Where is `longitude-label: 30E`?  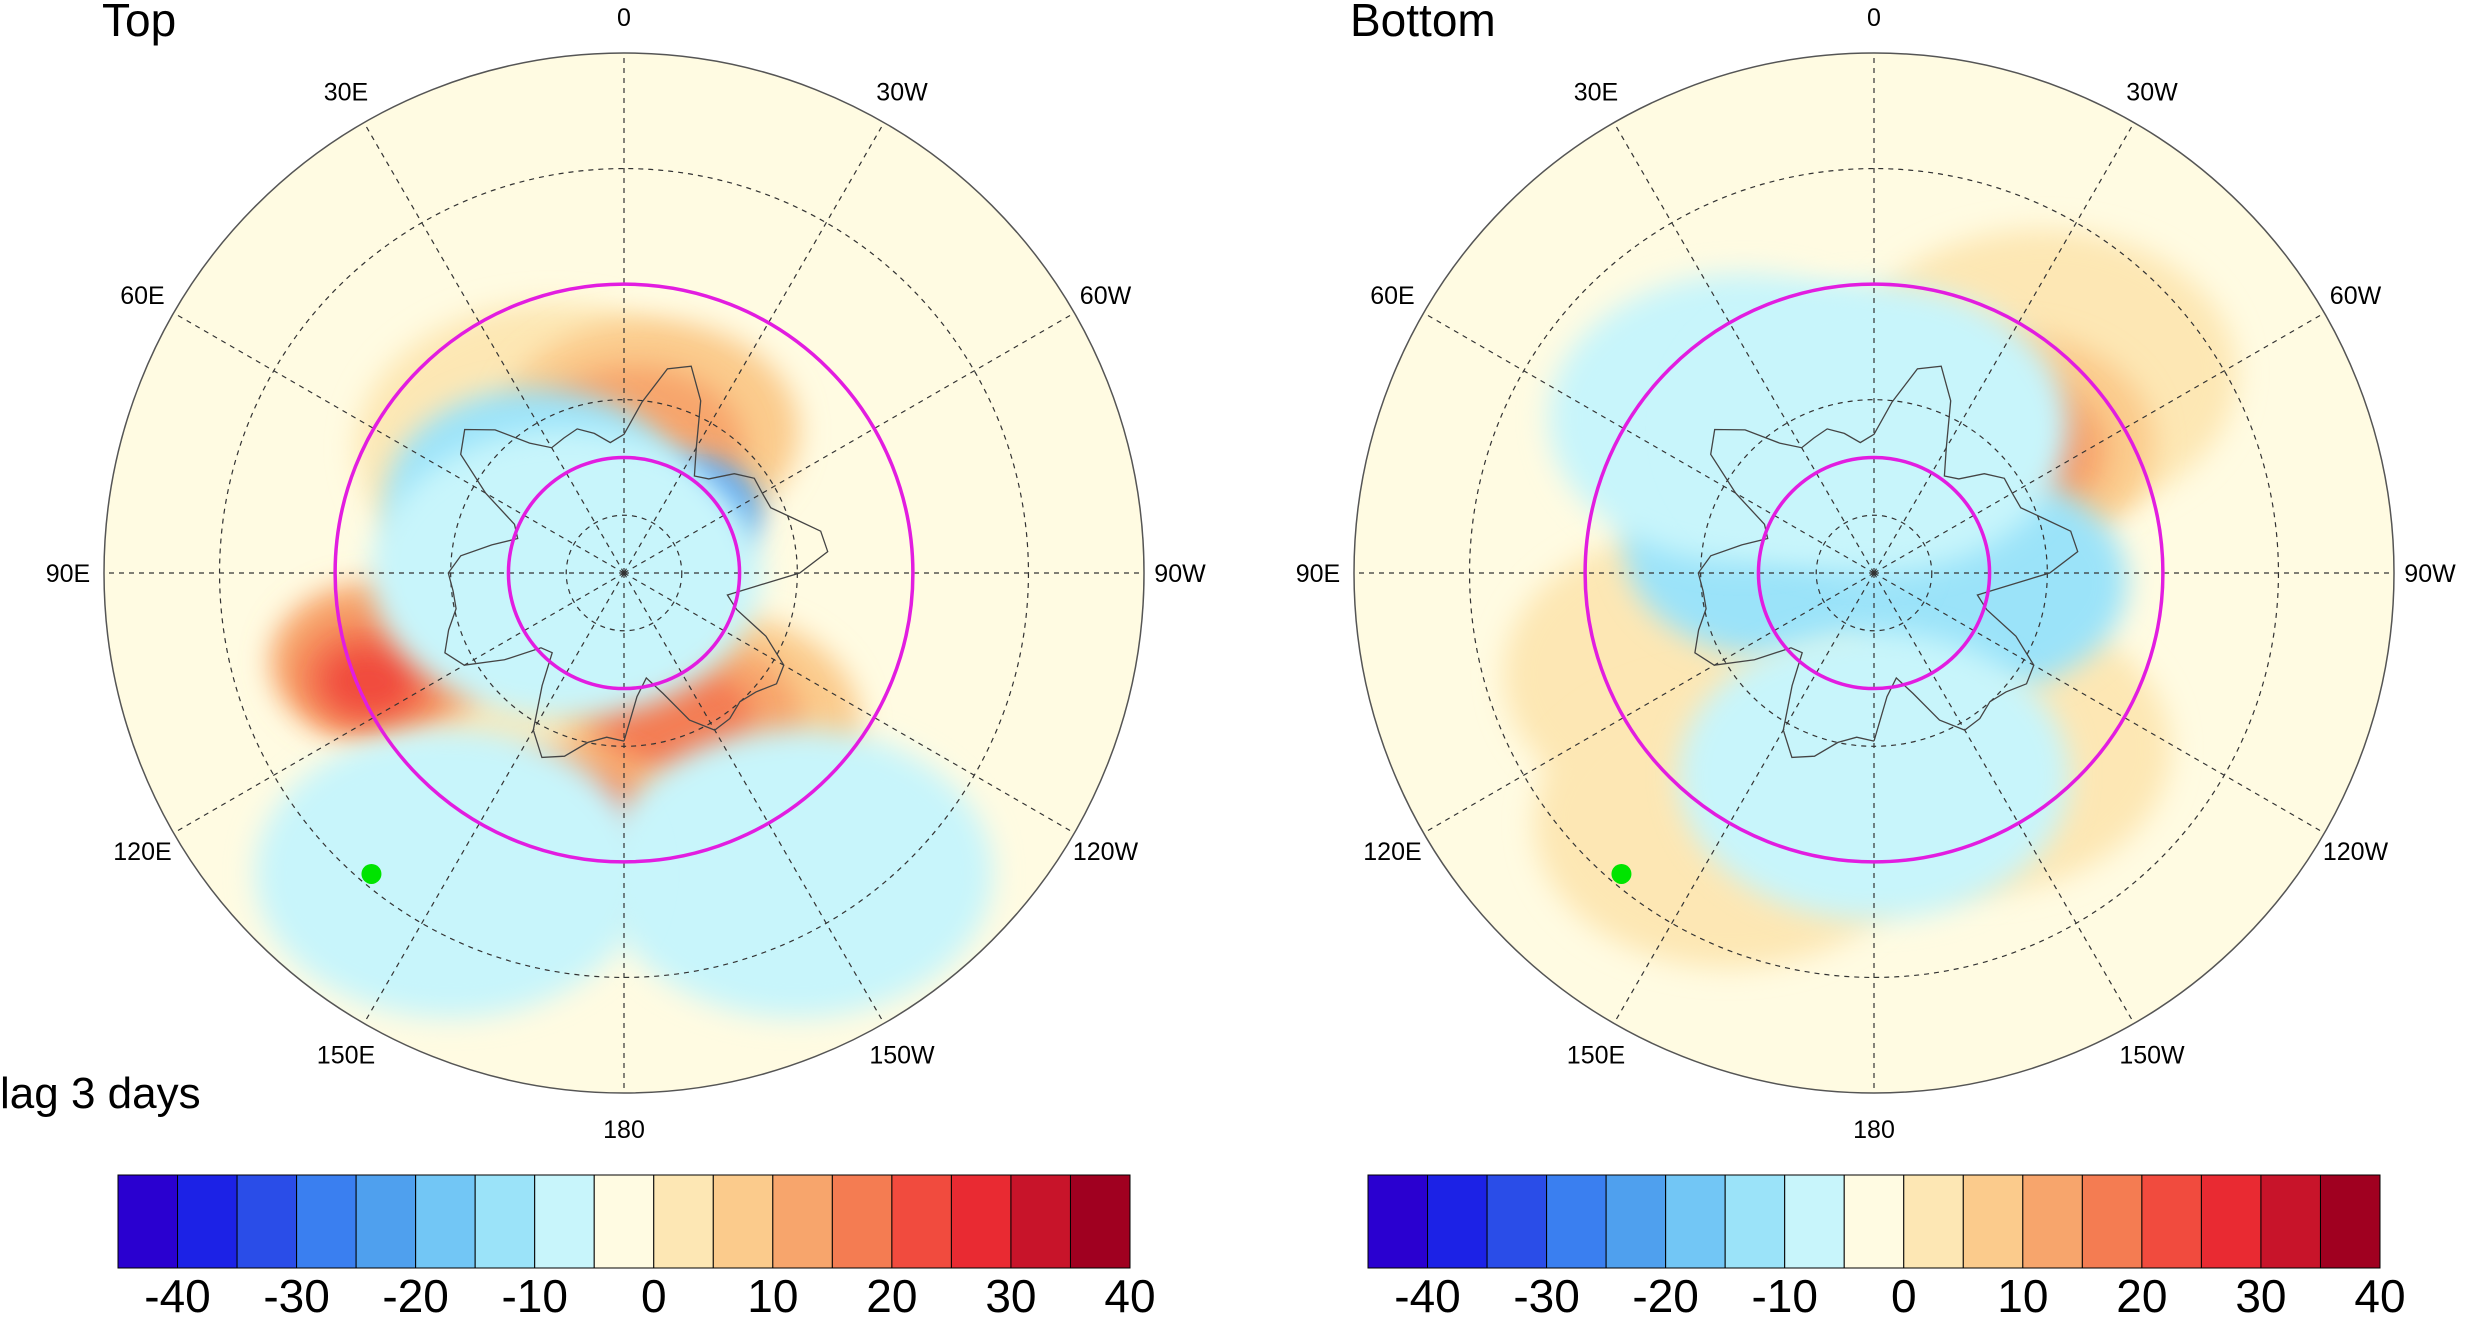
longitude-label: 30E is located at coordinates (346, 92).